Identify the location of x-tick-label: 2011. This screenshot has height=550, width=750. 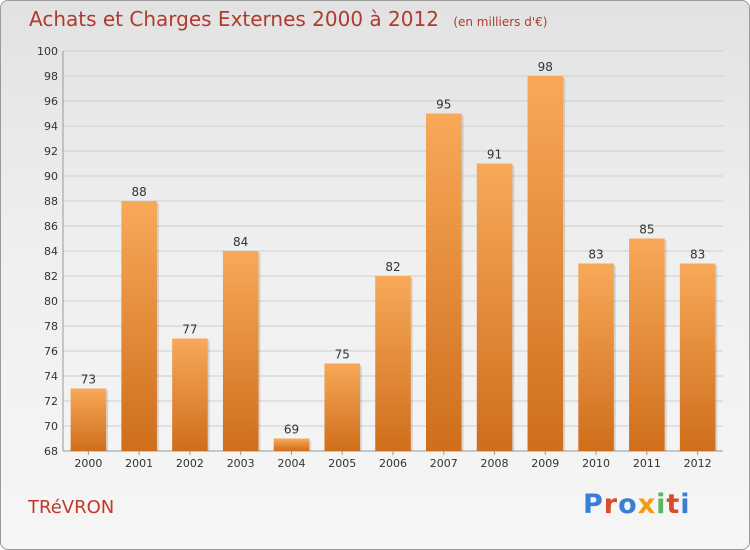
(647, 463).